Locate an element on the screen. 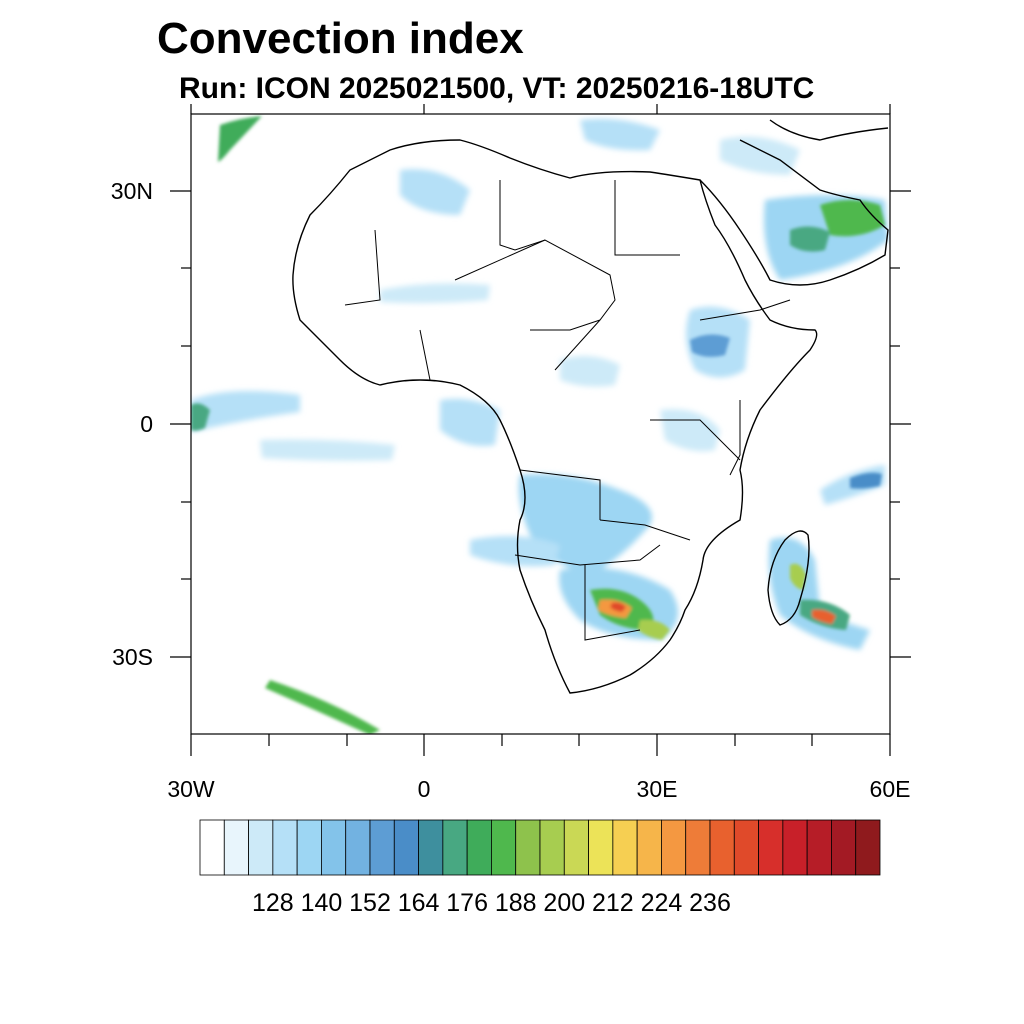  colorbar is located at coordinates (540, 847).